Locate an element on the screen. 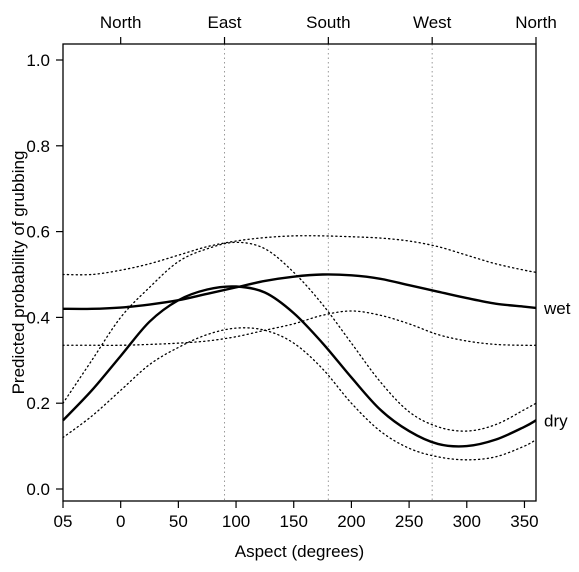 This screenshot has width=579, height=572. top-tick-label: West is located at coordinates (432, 22).